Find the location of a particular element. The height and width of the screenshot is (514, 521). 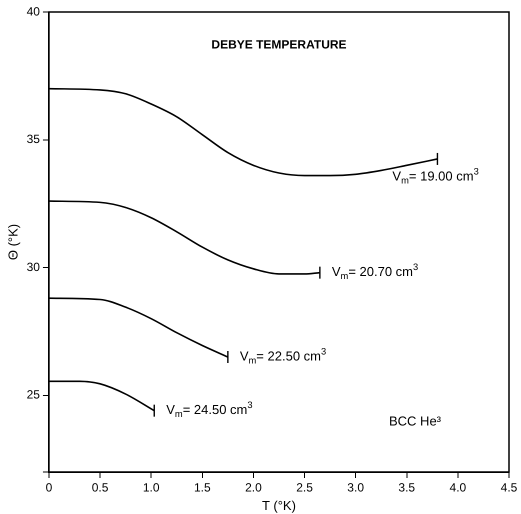

y-tick-label: 25 is located at coordinates (33, 395).